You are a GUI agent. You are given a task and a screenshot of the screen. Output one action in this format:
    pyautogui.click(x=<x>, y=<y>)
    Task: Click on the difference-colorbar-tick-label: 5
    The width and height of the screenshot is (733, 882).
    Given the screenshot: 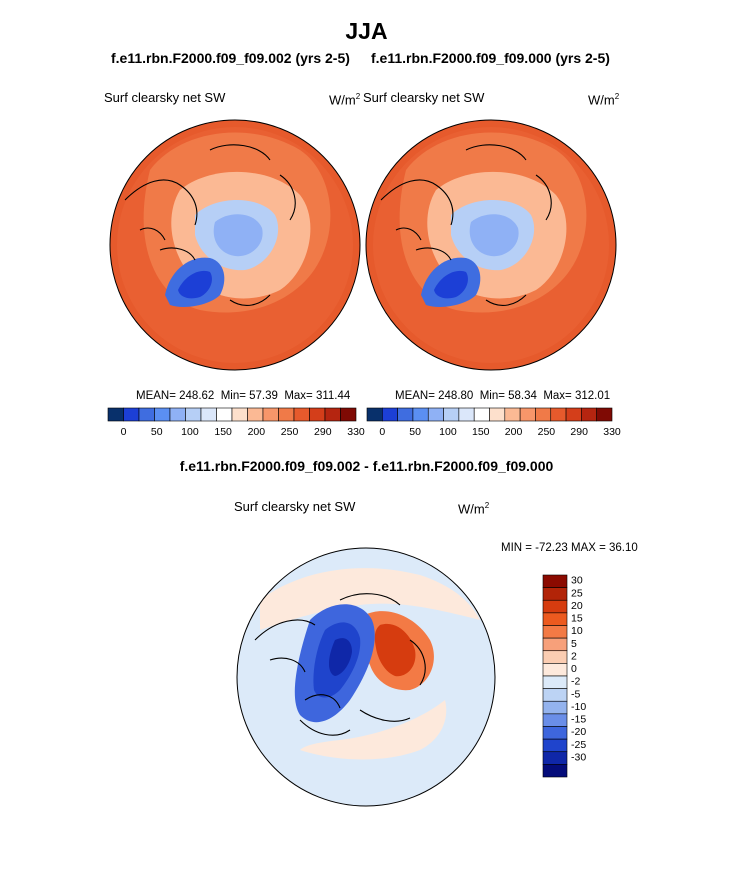 What is the action you would take?
    pyautogui.click(x=574, y=644)
    